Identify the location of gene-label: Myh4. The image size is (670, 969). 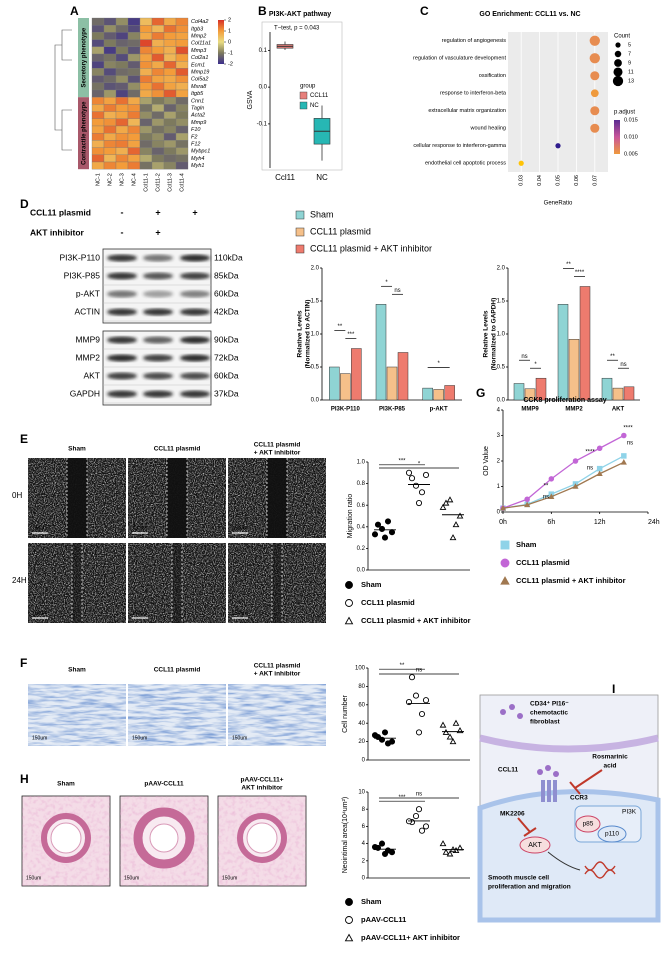
(197, 159).